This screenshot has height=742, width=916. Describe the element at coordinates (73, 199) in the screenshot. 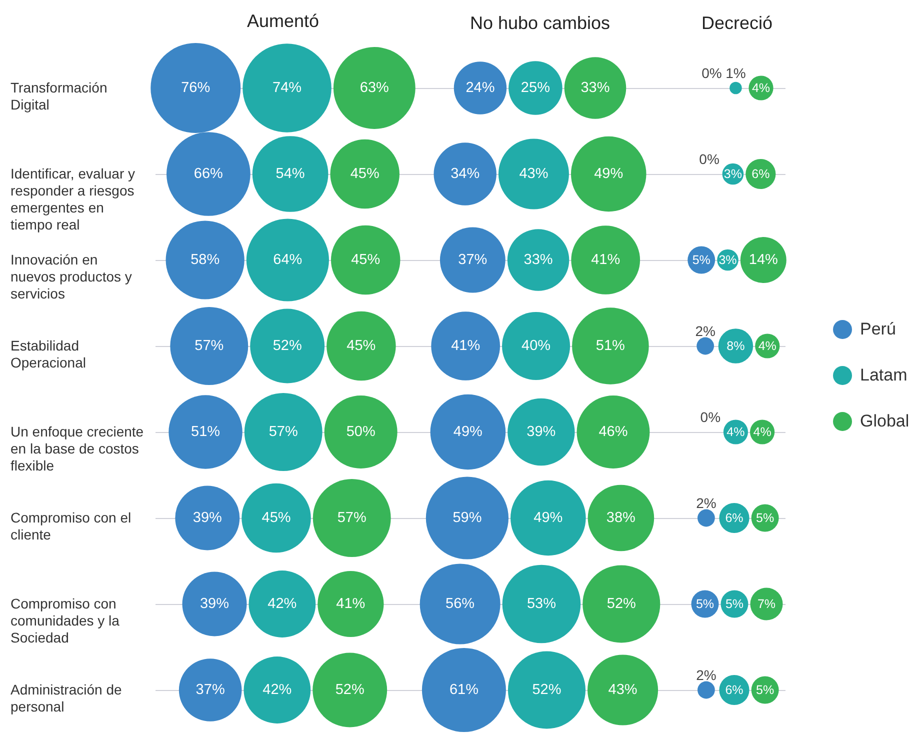

I see `category-label: Identificar, evaluar y responder a riesgos emergentes en tiempo real` at that location.